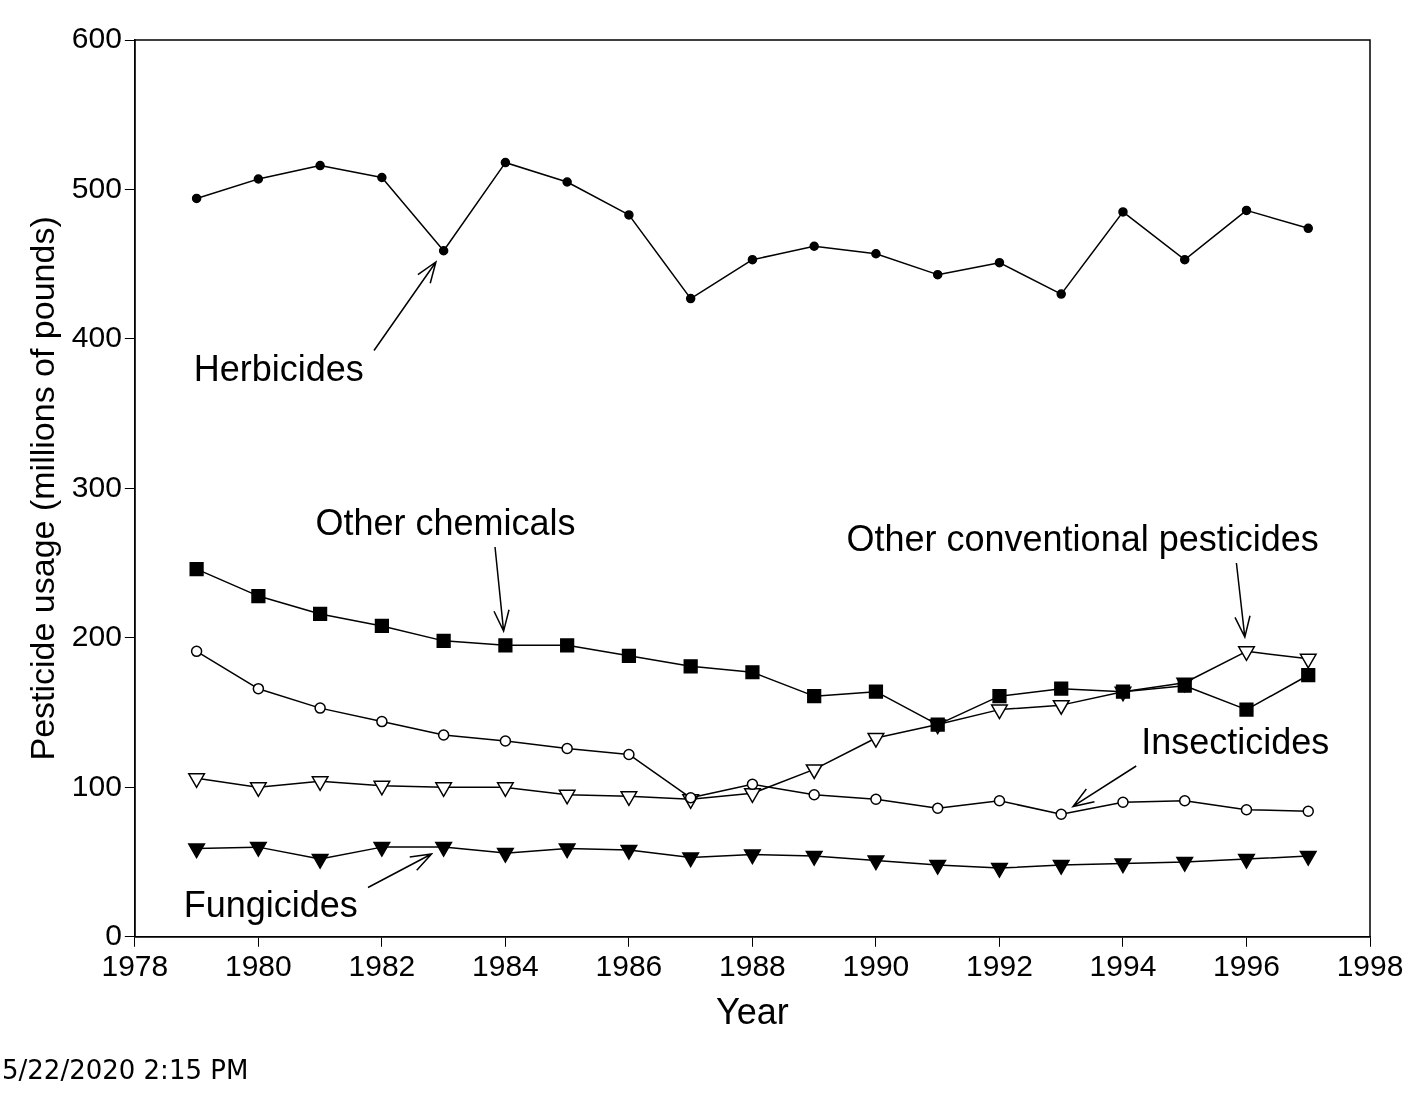  I want to click on text: Herbicides, so click(278, 368).